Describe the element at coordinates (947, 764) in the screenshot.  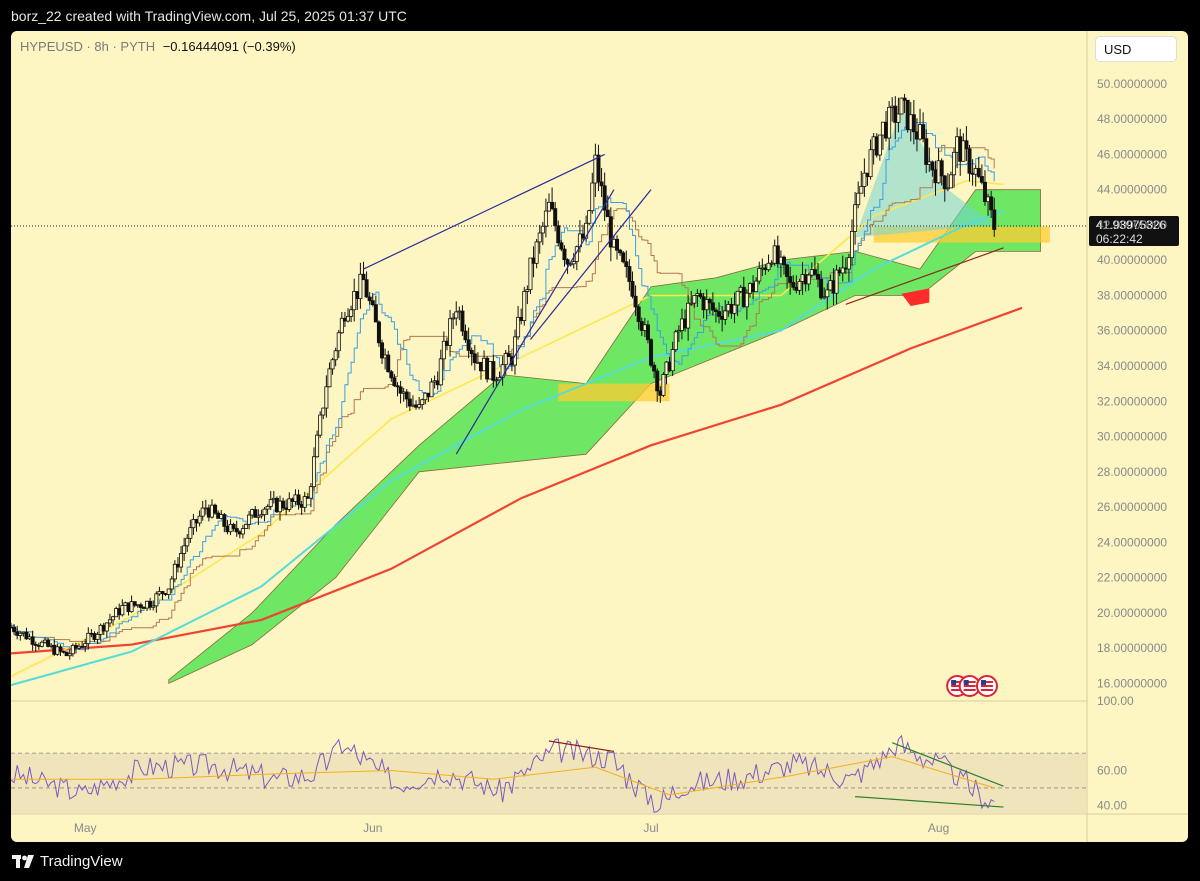
I see `rsi-trendline-upper` at that location.